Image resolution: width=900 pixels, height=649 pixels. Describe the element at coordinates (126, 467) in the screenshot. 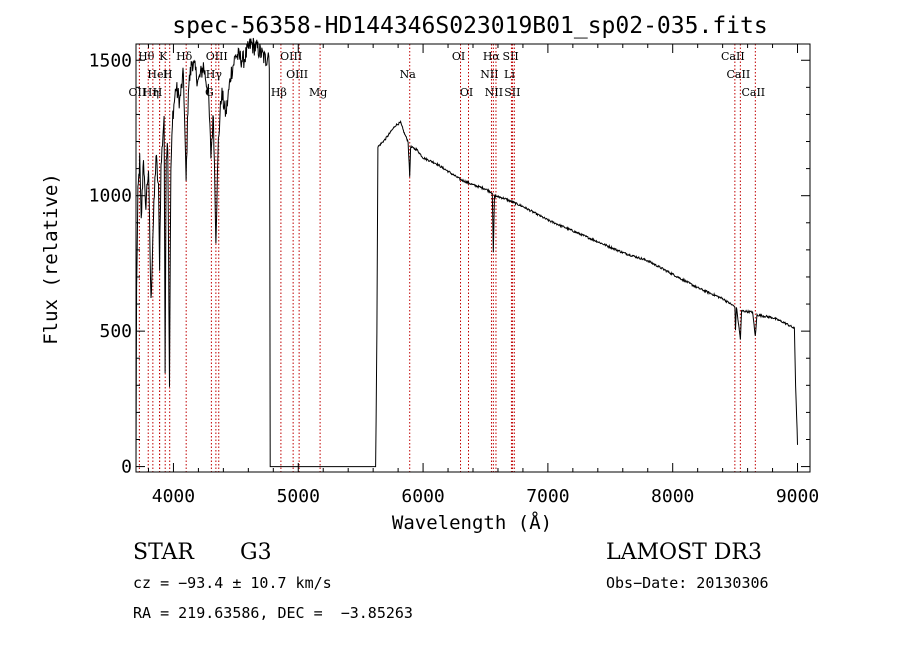

I see `y-tick-label: 0` at that location.